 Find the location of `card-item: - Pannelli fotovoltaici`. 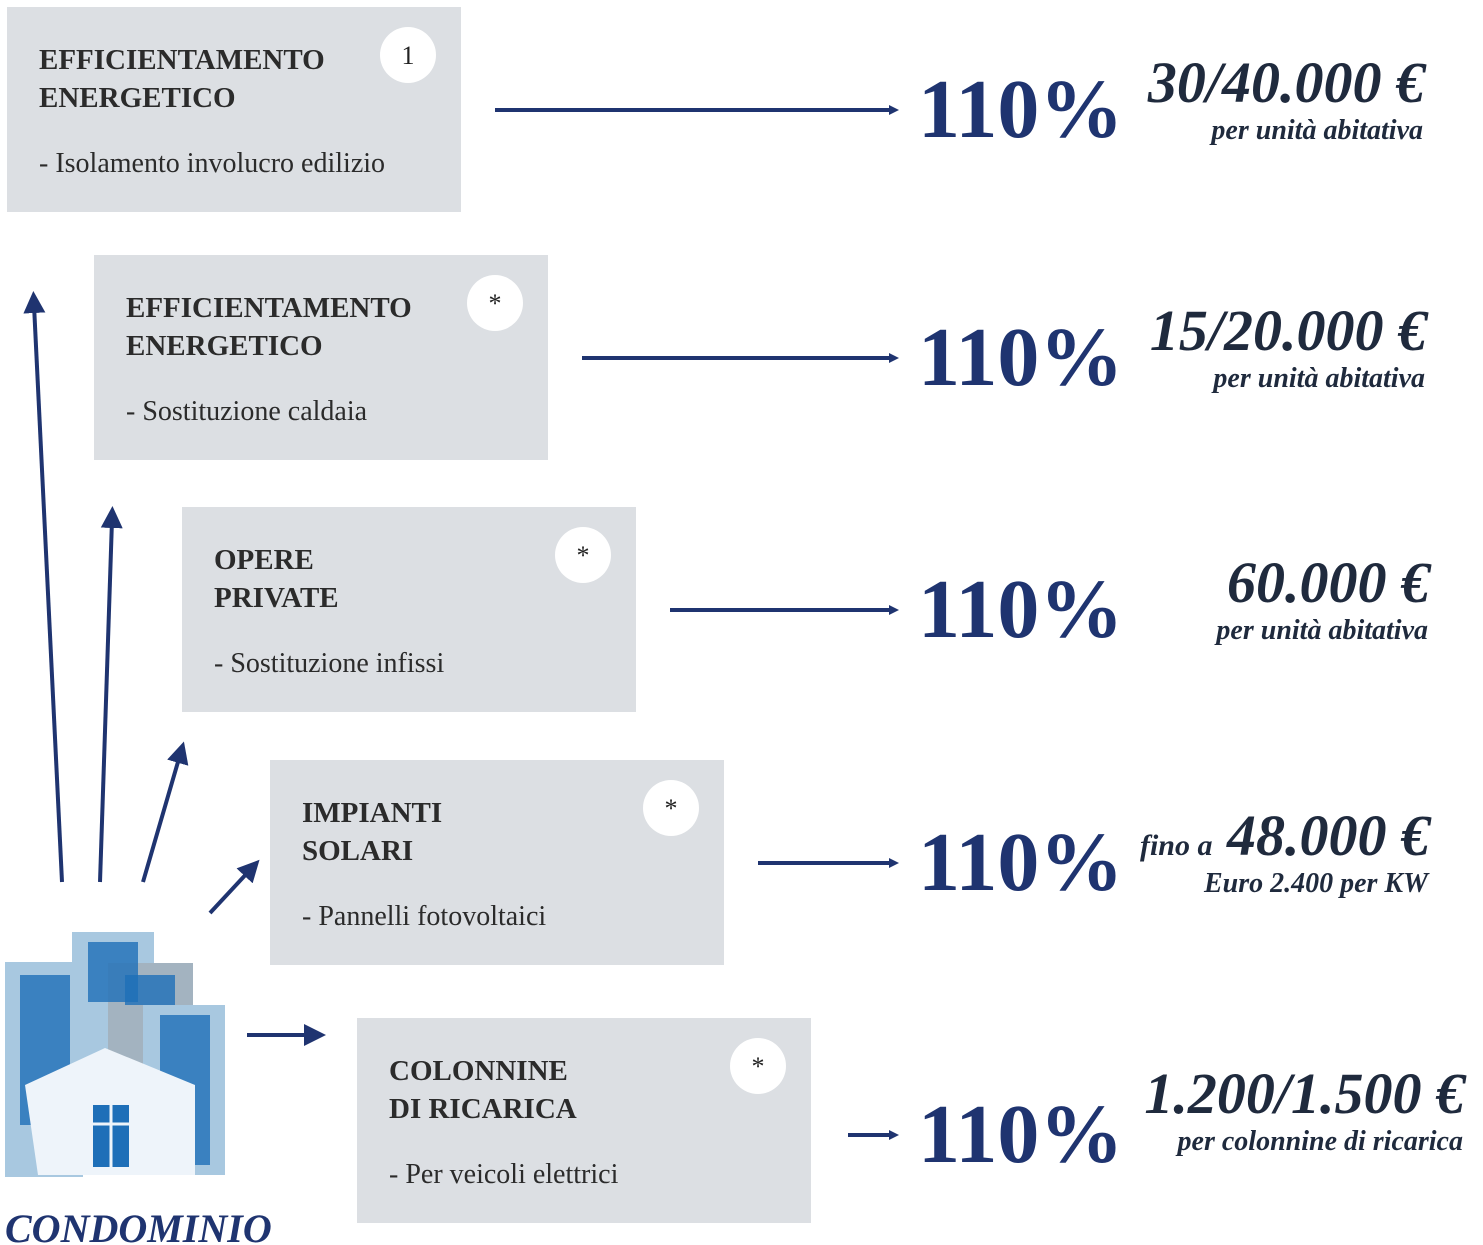

card-item: - Pannelli fotovoltaici is located at coordinates (424, 916).